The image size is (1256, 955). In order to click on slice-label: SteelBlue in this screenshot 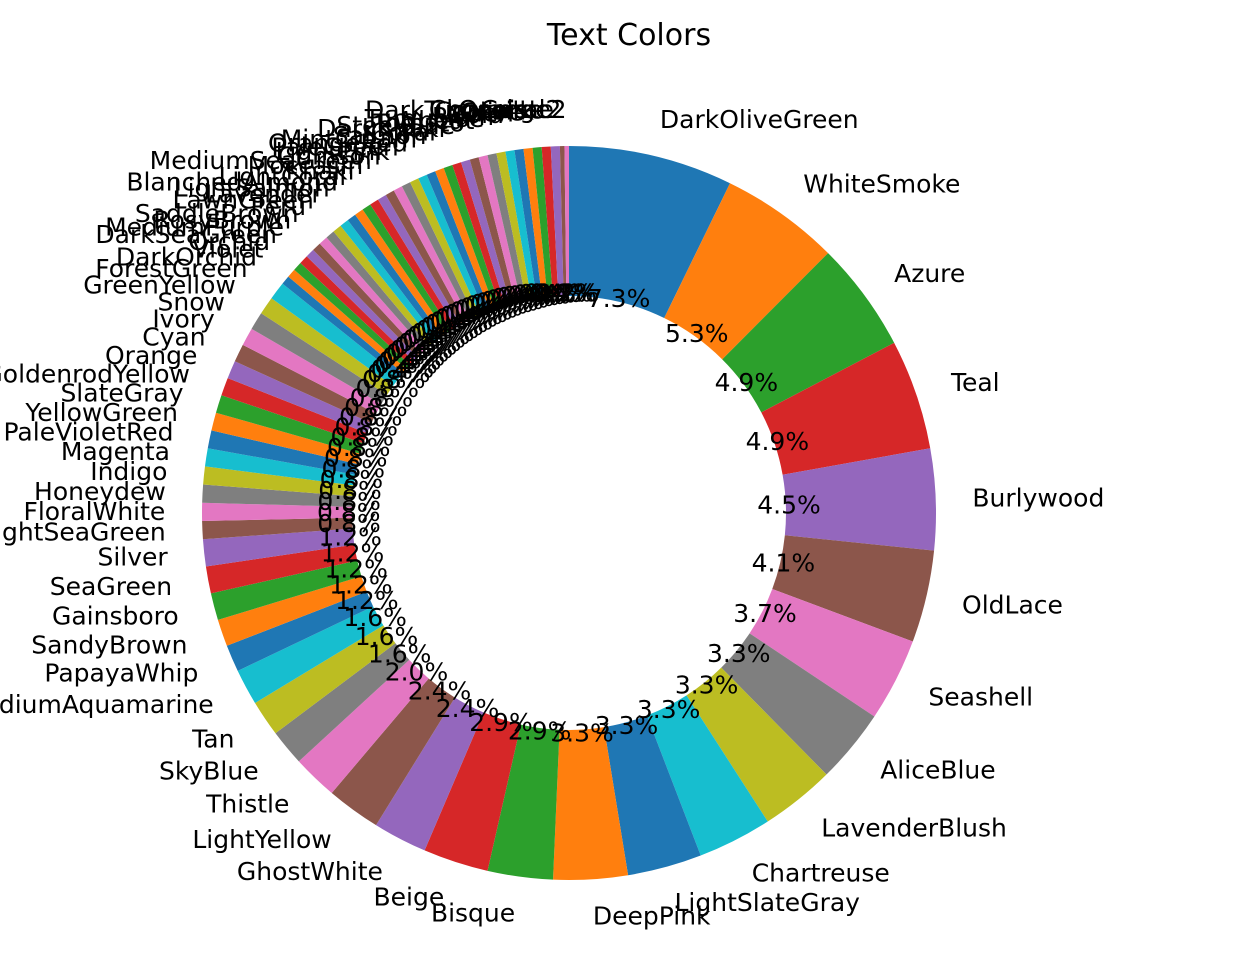, I will do `click(395, 125)`.